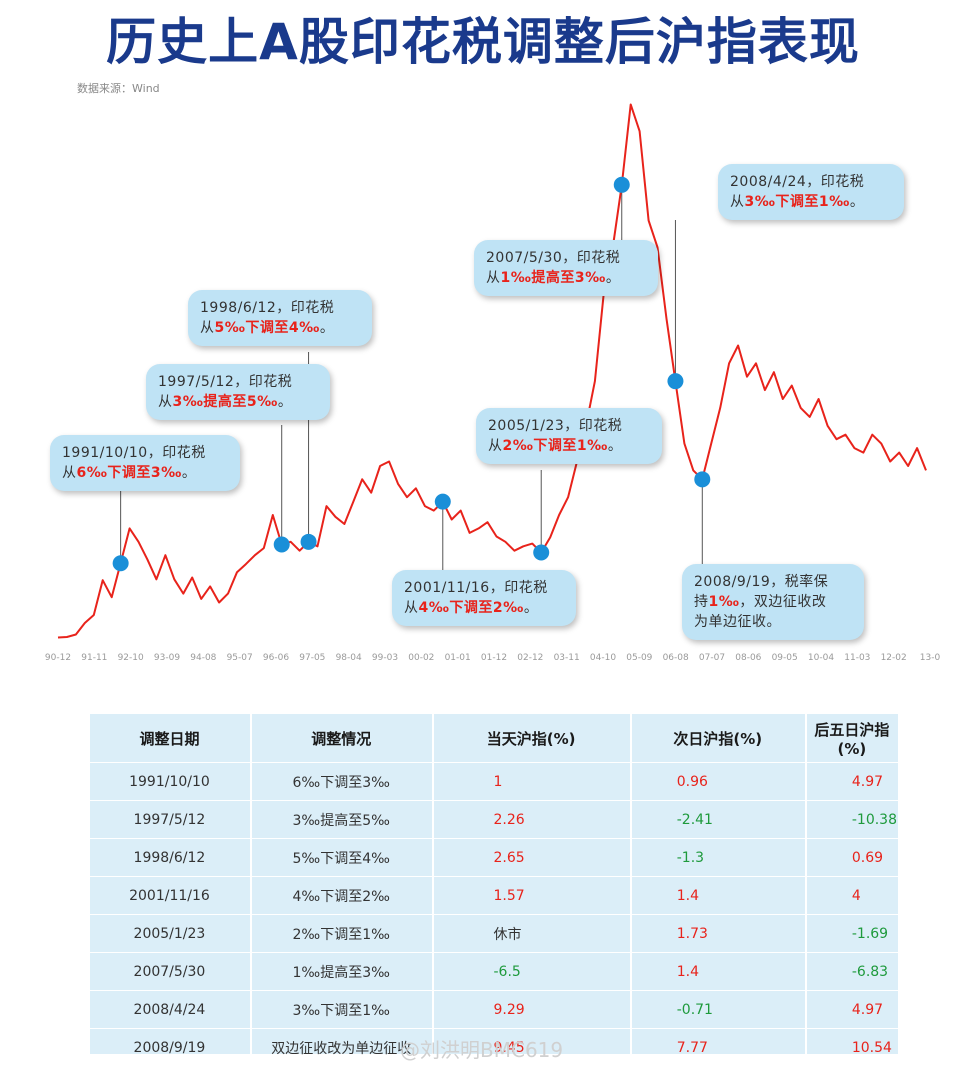  I want to click on callout-2001: 2001/11/16，印花税 从4‰下调至2‰。, so click(484, 598).